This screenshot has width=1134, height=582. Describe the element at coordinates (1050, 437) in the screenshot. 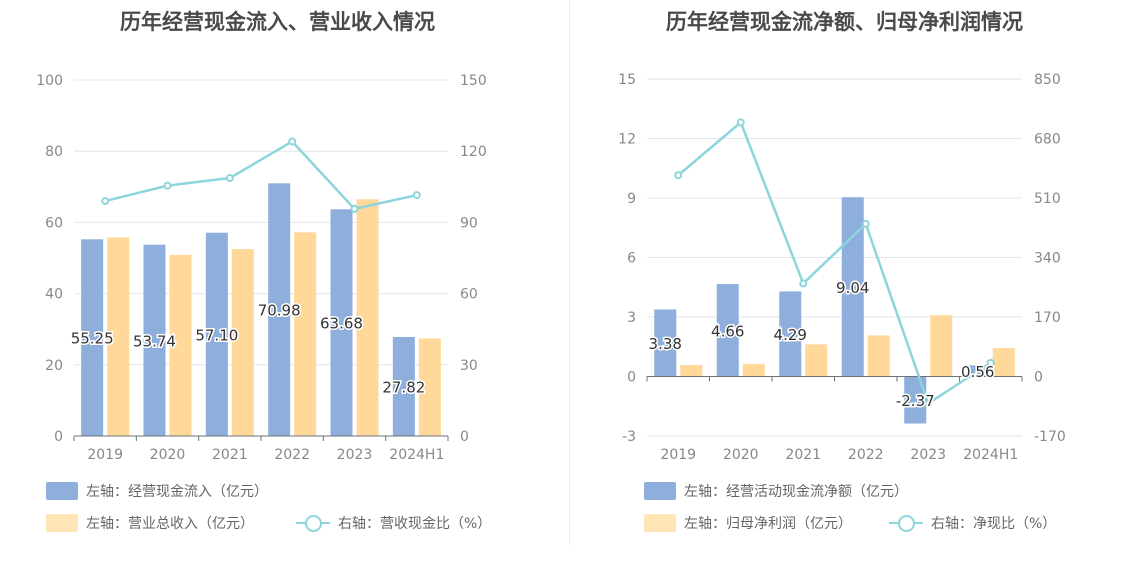

I see `y-right-tick-label: -170` at that location.